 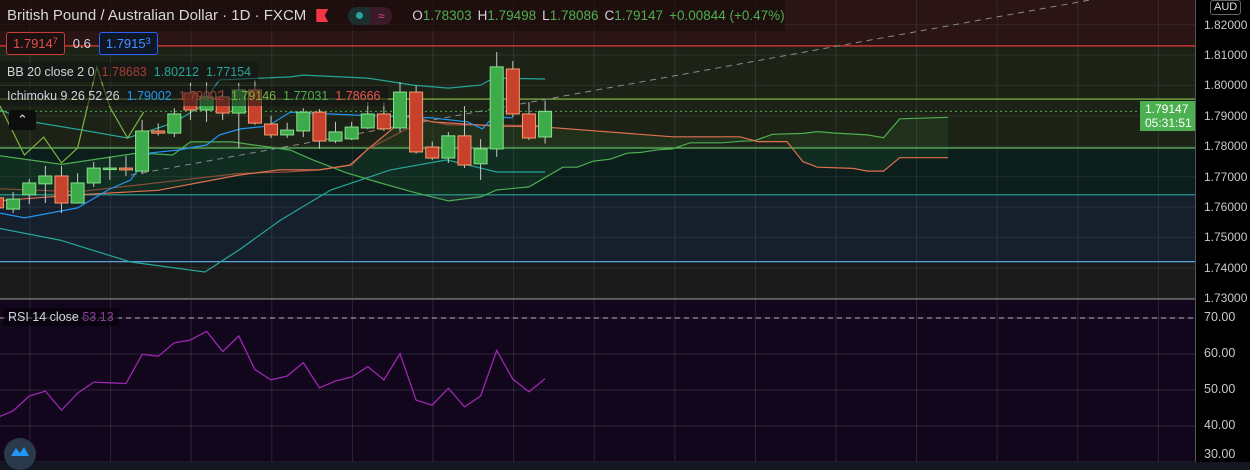 I want to click on change-value: +0.00844 (+0.47%), so click(x=727, y=15).